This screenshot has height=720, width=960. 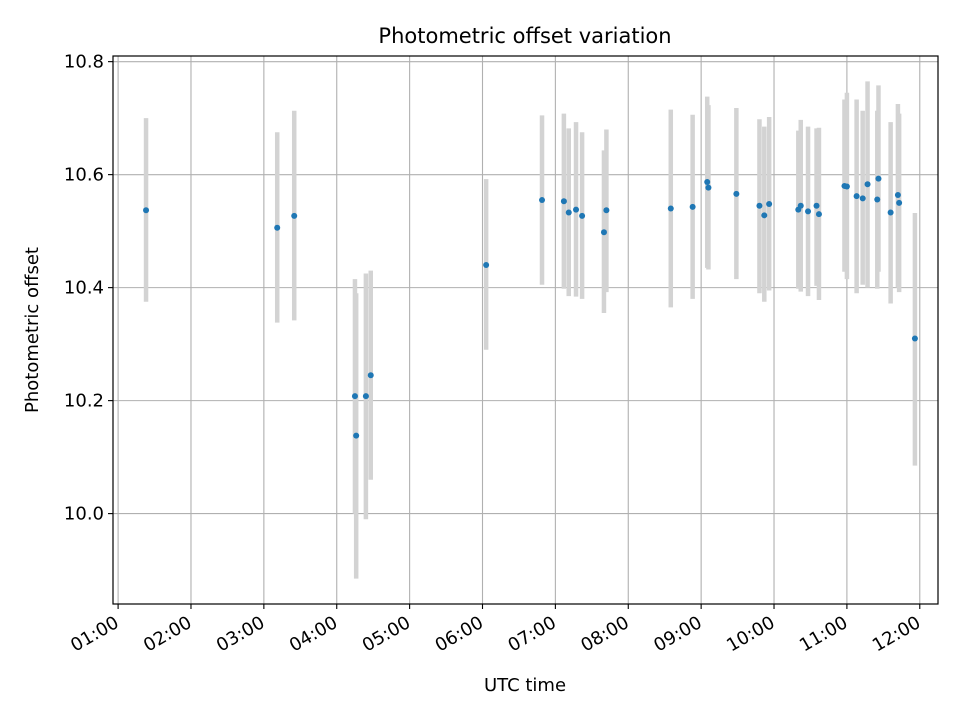 I want to click on x-tick-label: 09:00, so click(x=677, y=634).